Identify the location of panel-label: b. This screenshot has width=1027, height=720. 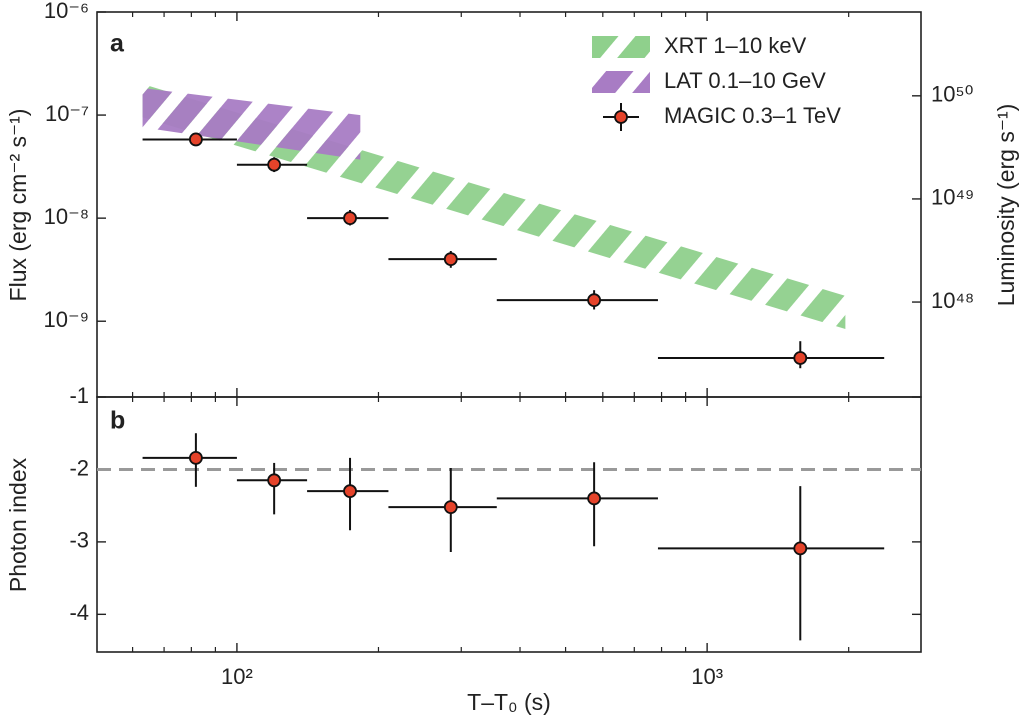
(117, 421).